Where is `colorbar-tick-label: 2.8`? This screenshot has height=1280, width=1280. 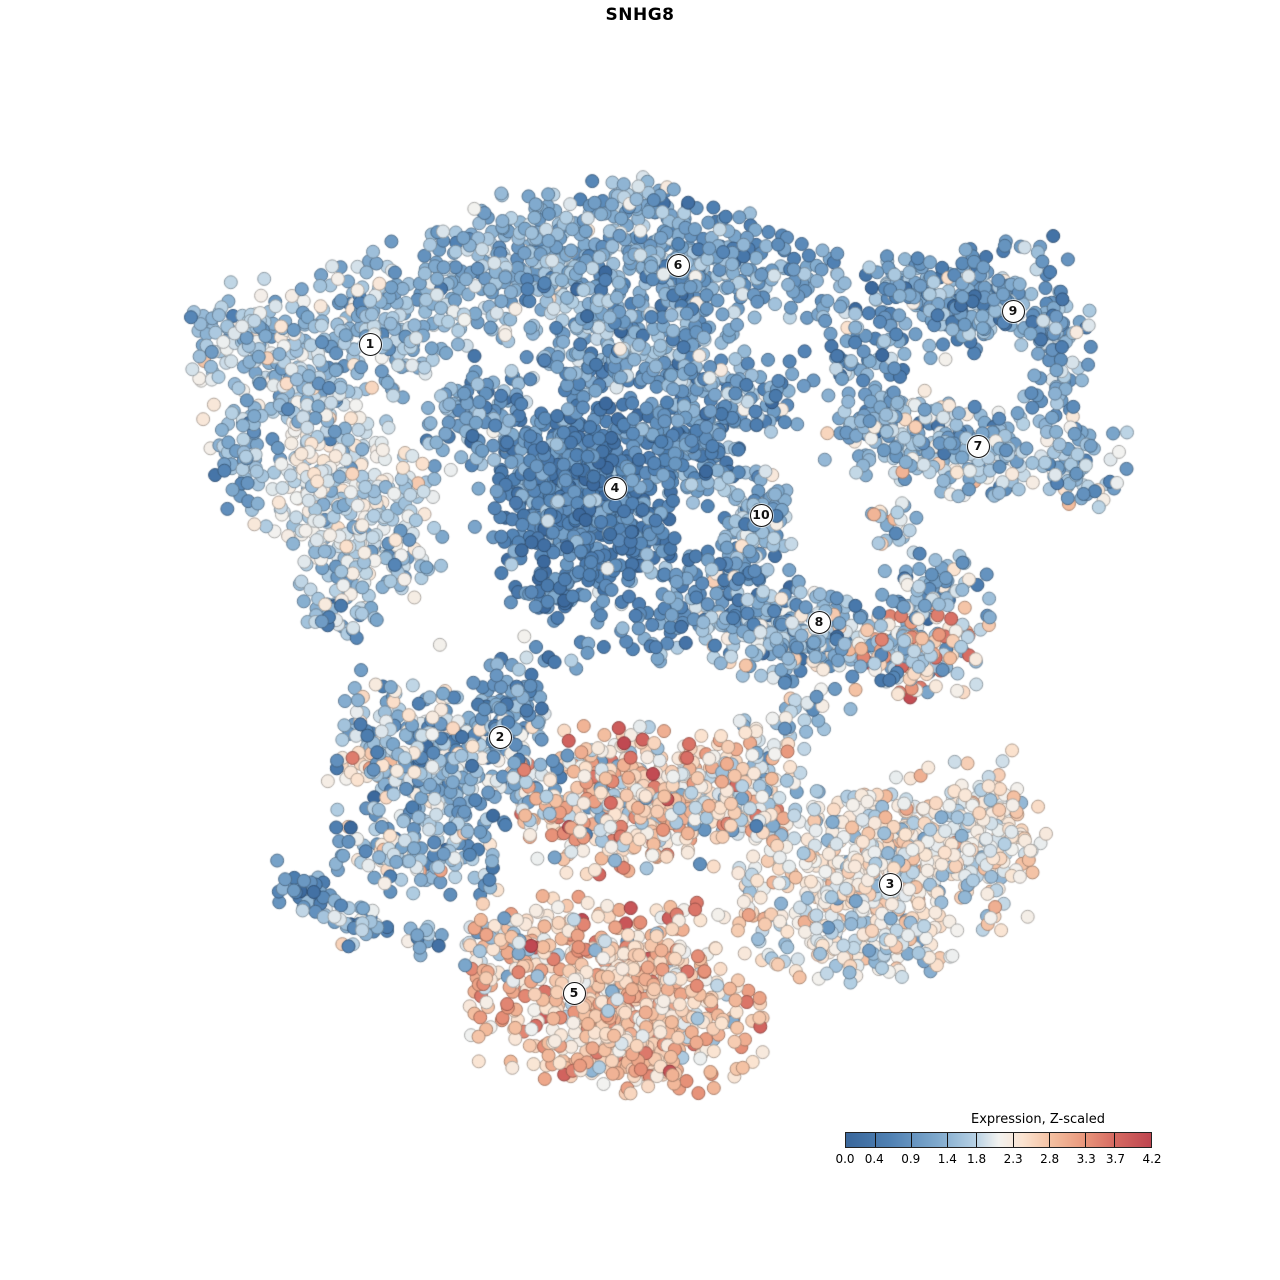
colorbar-tick-label: 2.8 is located at coordinates (1050, 1159).